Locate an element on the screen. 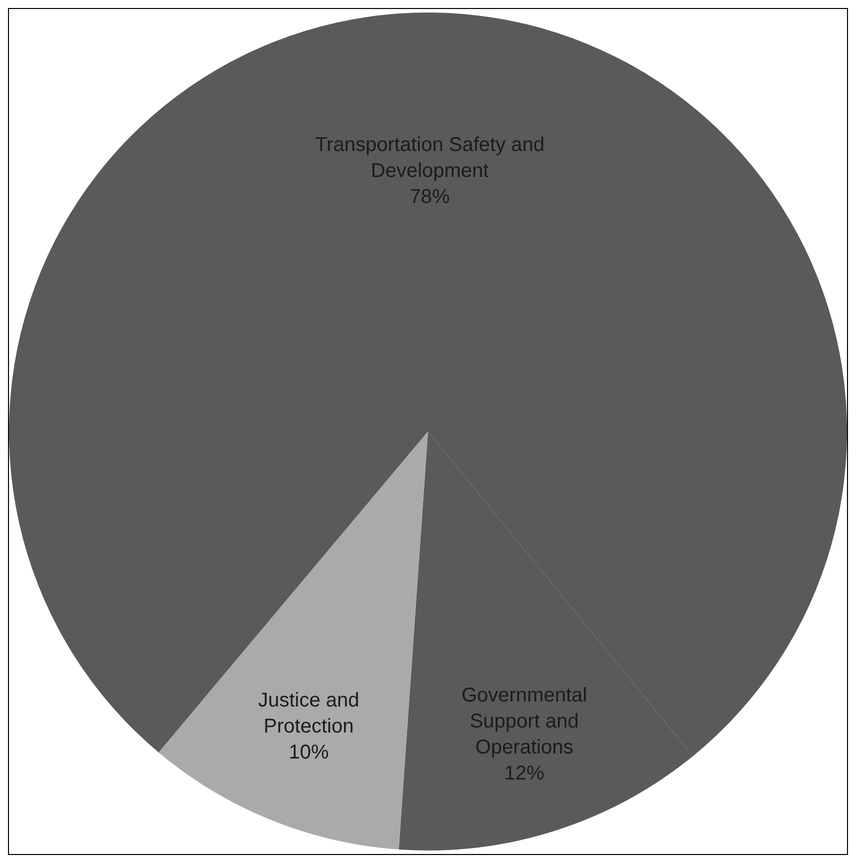  slice-label: Governmental Support and Operations is located at coordinates (524, 721).